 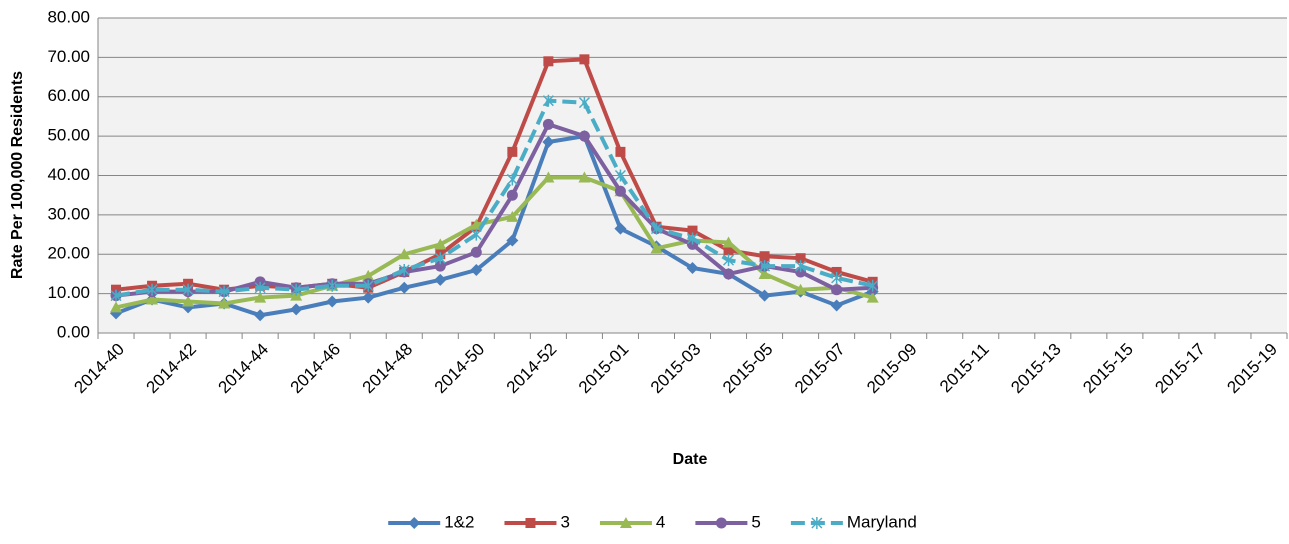 What do you see at coordinates (1252, 369) in the screenshot?
I see `x-tick-label: 2015-19` at bounding box center [1252, 369].